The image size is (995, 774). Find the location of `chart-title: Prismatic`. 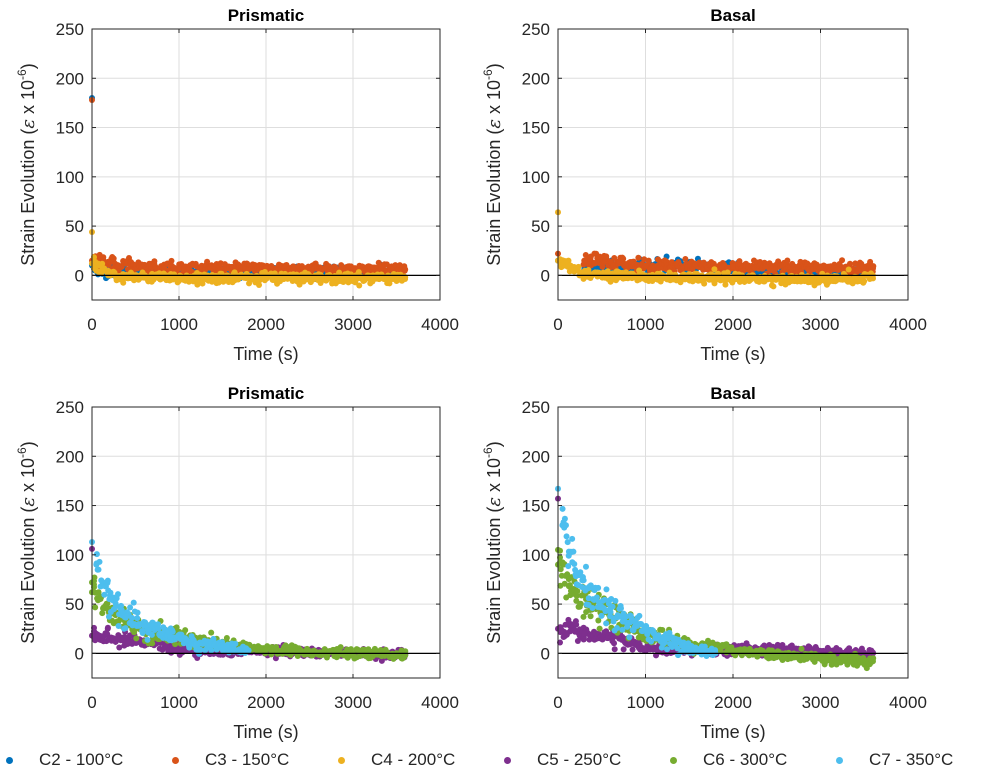

chart-title: Prismatic is located at coordinates (266, 15).